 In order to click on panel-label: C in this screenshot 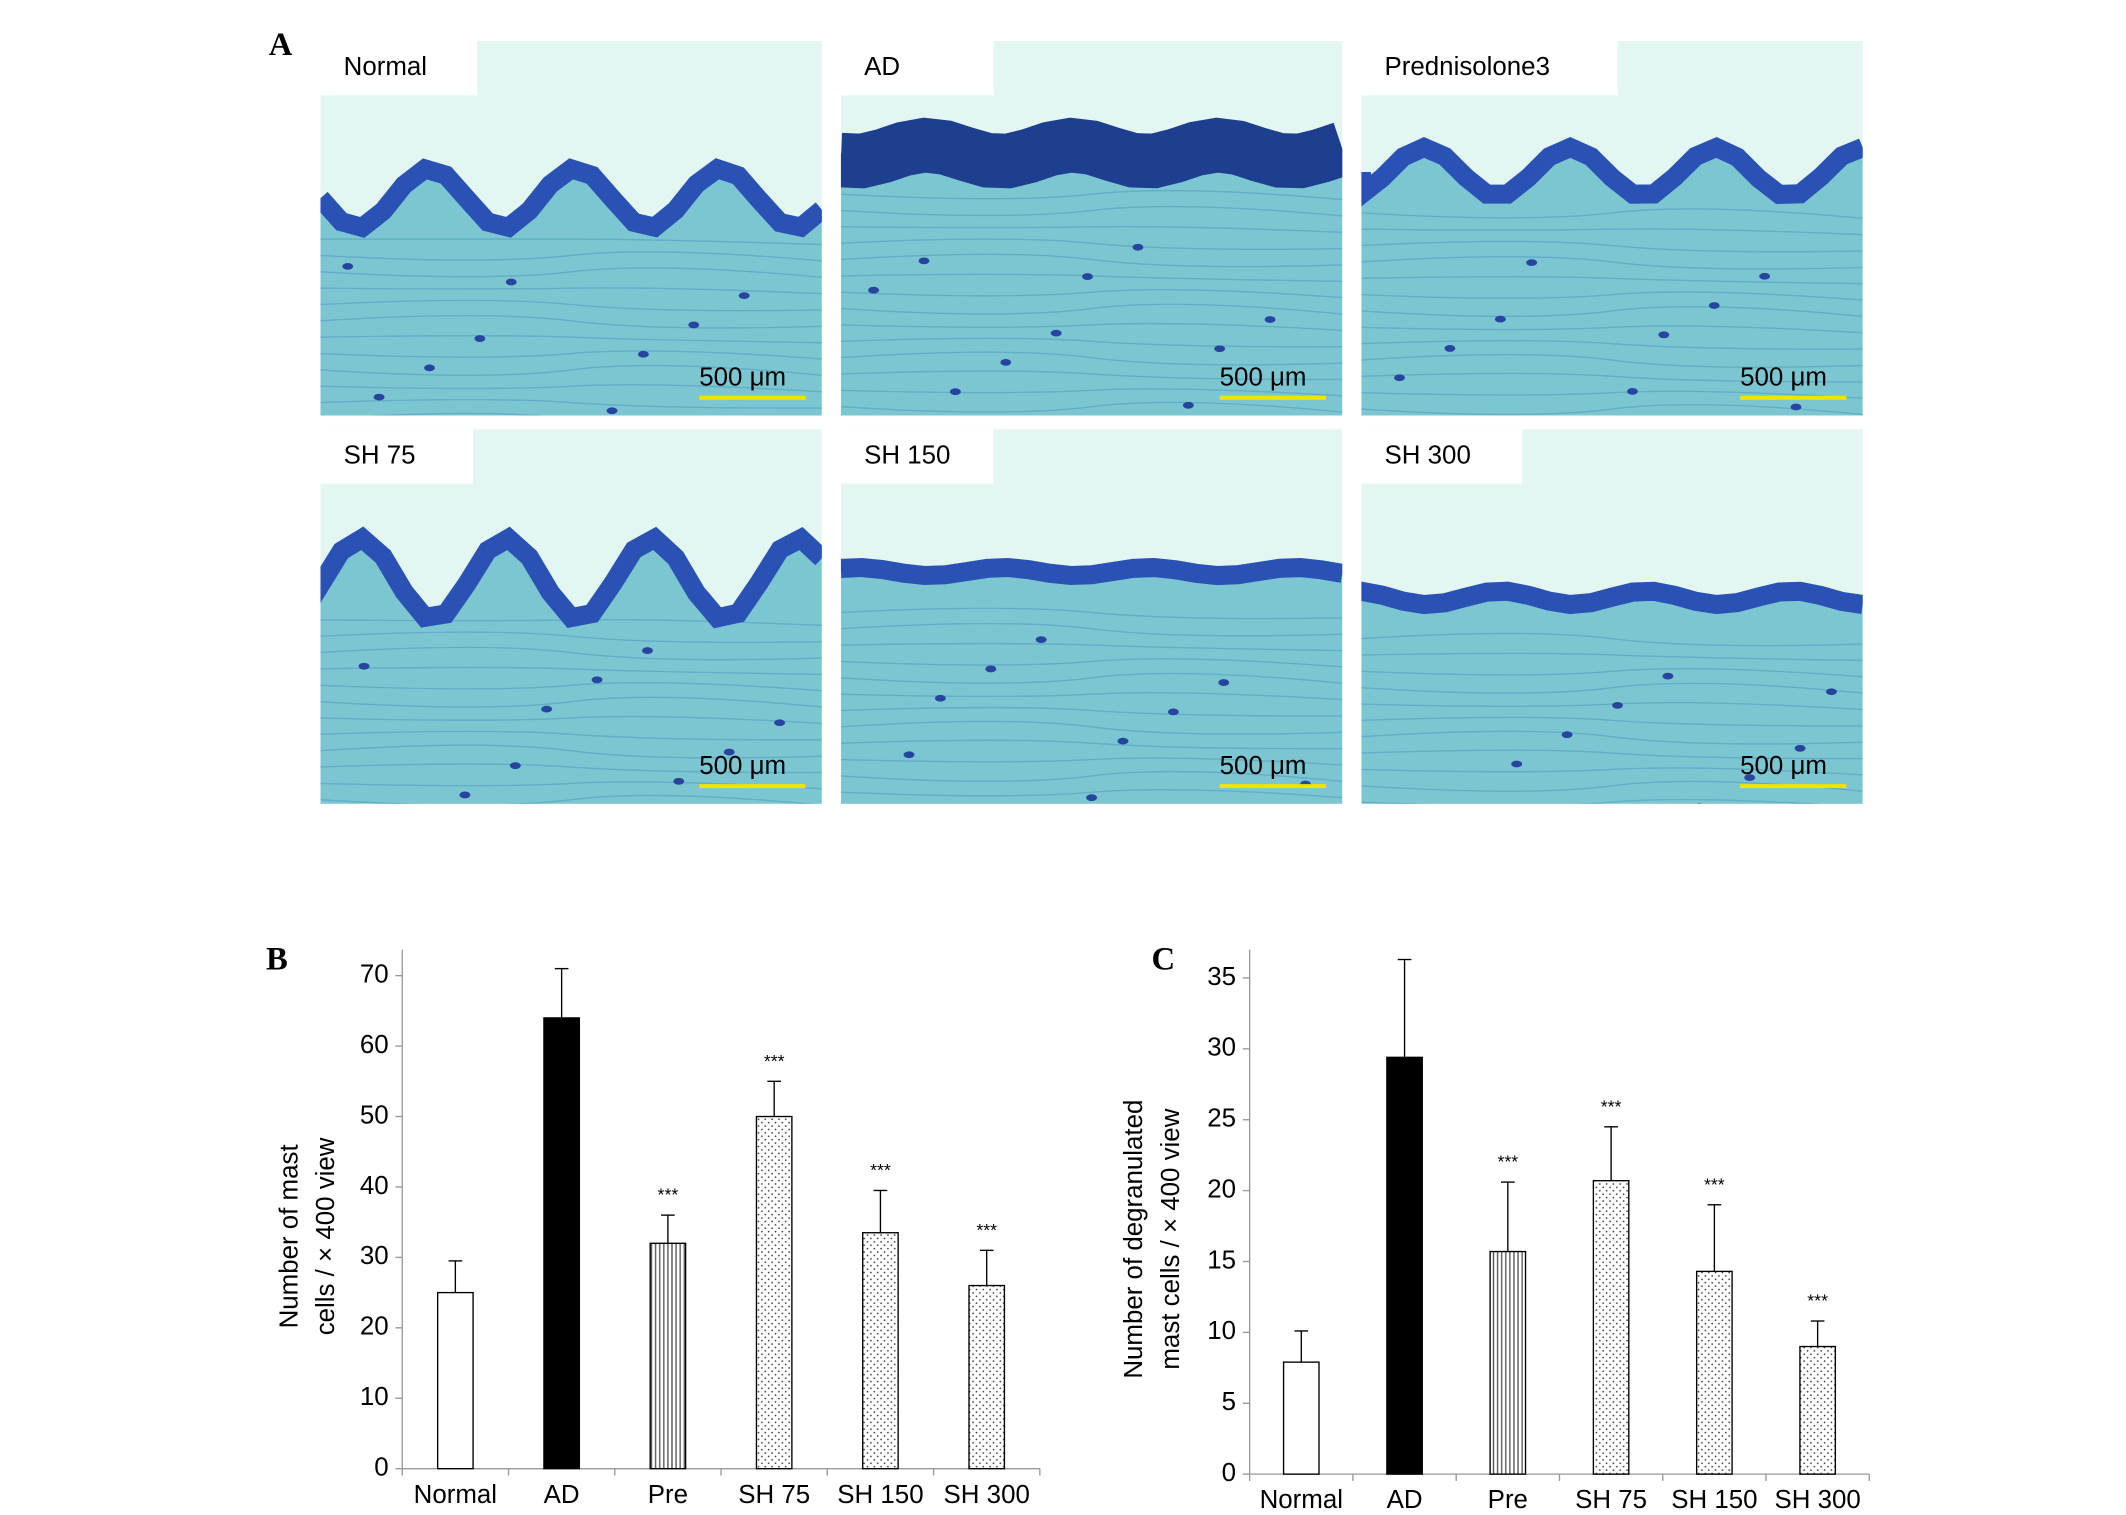, I will do `click(1164, 959)`.